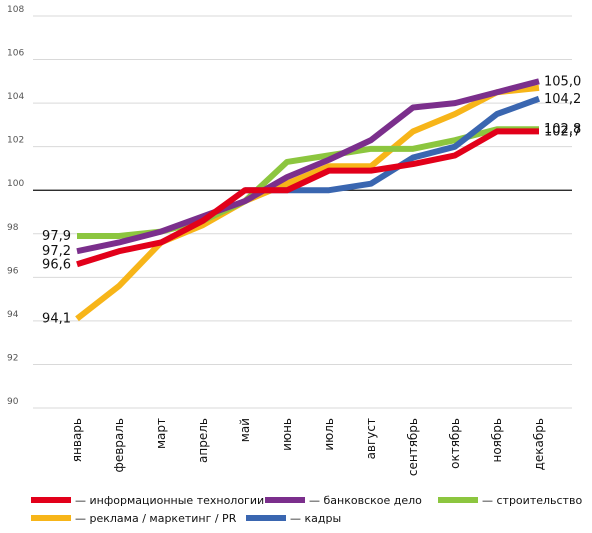 Image resolution: width=592 pixels, height=533 pixels. Describe the element at coordinates (161, 433) in the screenshot. I see `x-tick-label: март` at that location.